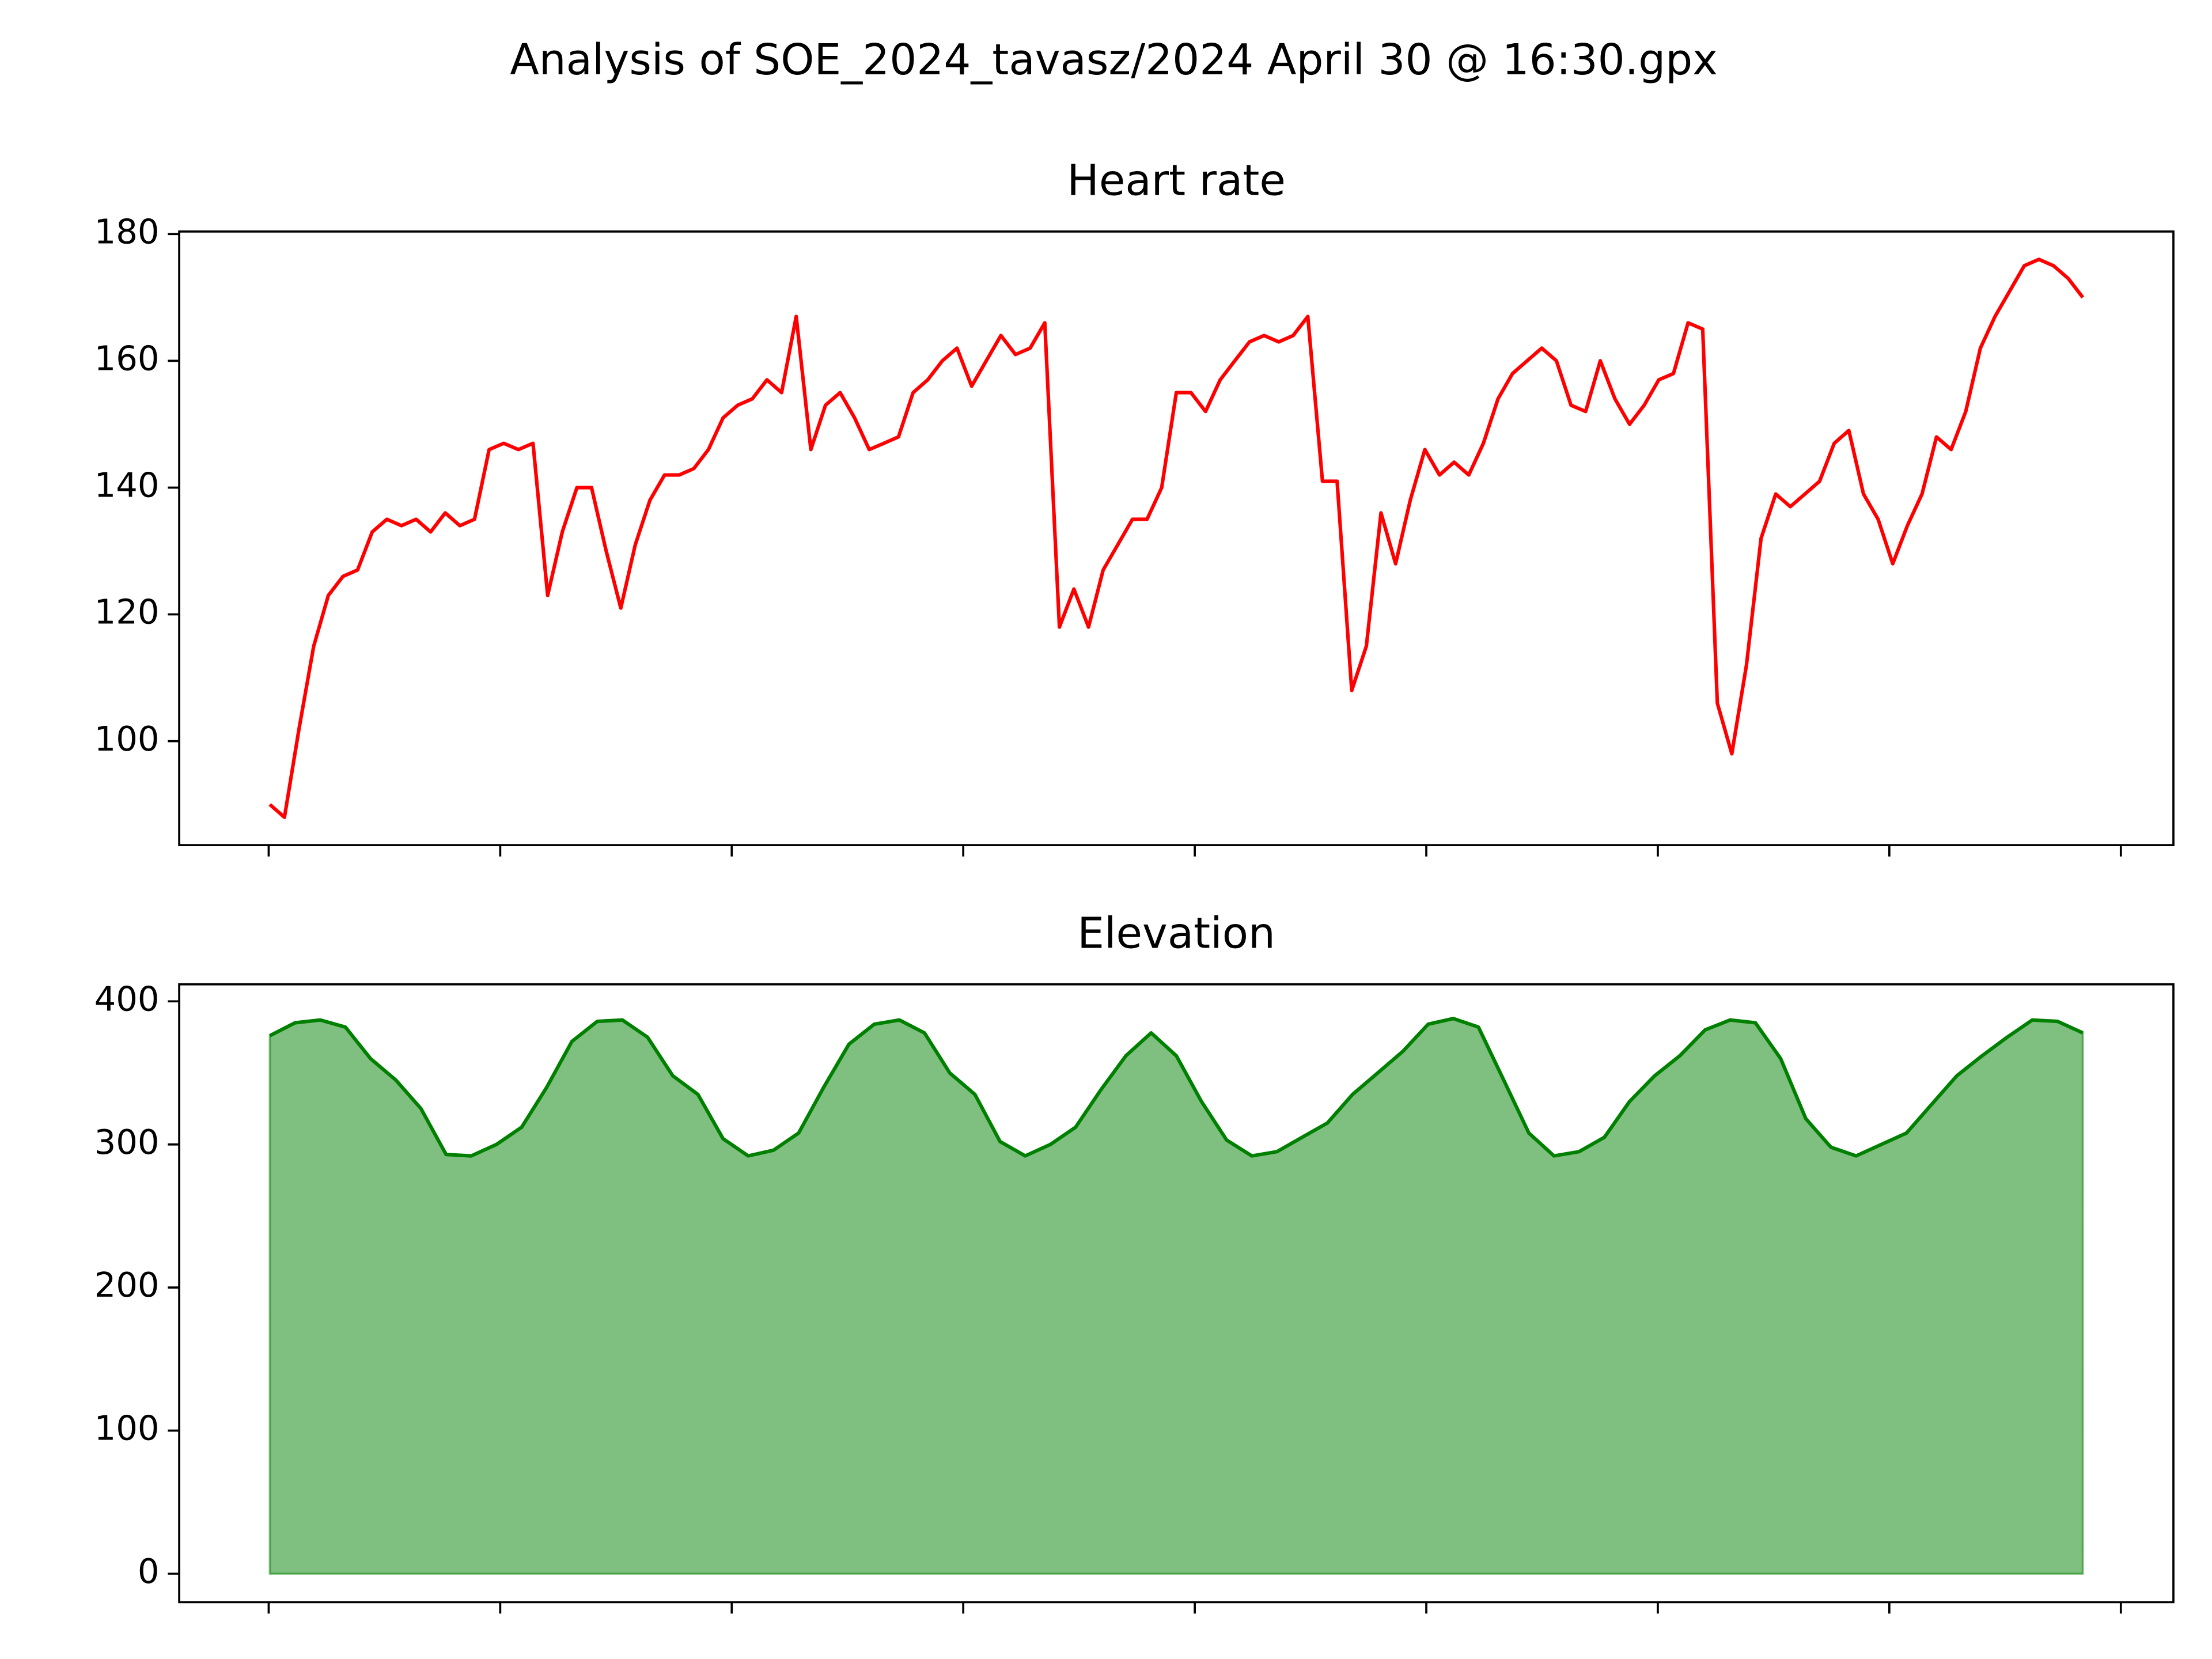  I want to click on y-tick-label: 0, so click(149, 1571).